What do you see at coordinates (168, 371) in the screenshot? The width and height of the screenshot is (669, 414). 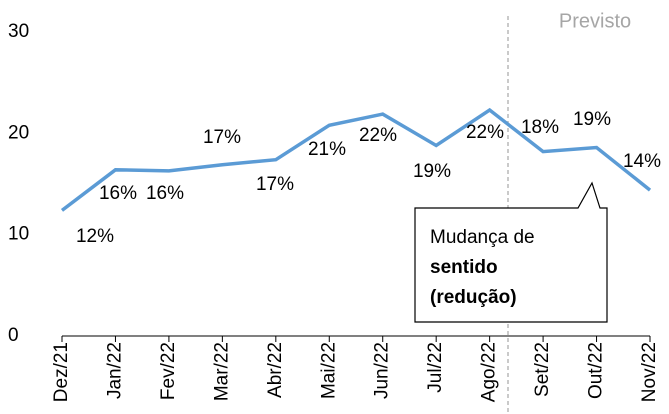 I see `x-tick-label: Fev/22` at bounding box center [168, 371].